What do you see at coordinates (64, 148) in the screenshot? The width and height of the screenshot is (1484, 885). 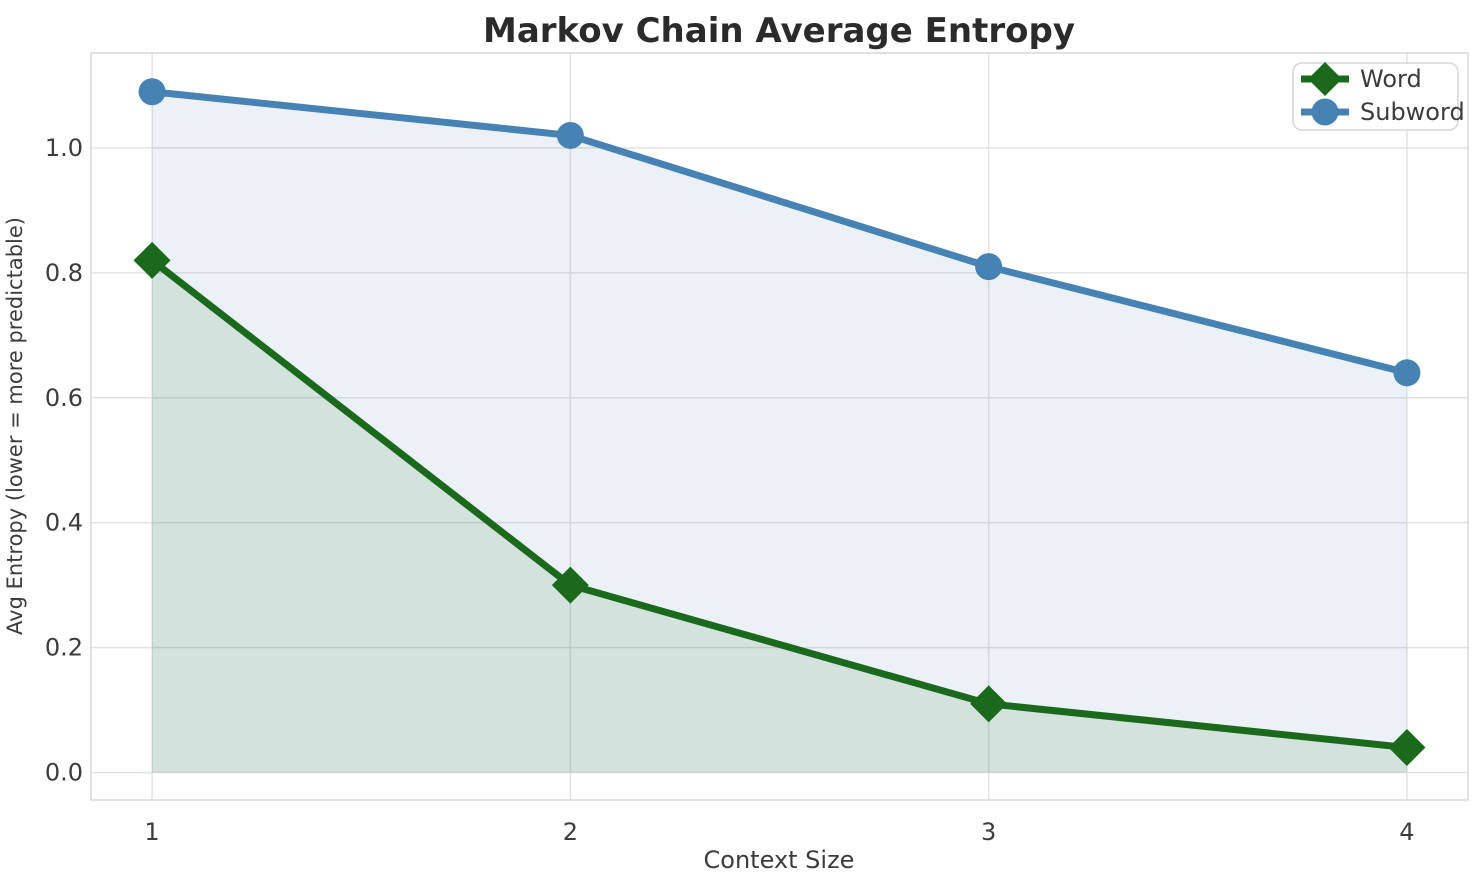 I see `y-tick-label-1.0: 1.0` at bounding box center [64, 148].